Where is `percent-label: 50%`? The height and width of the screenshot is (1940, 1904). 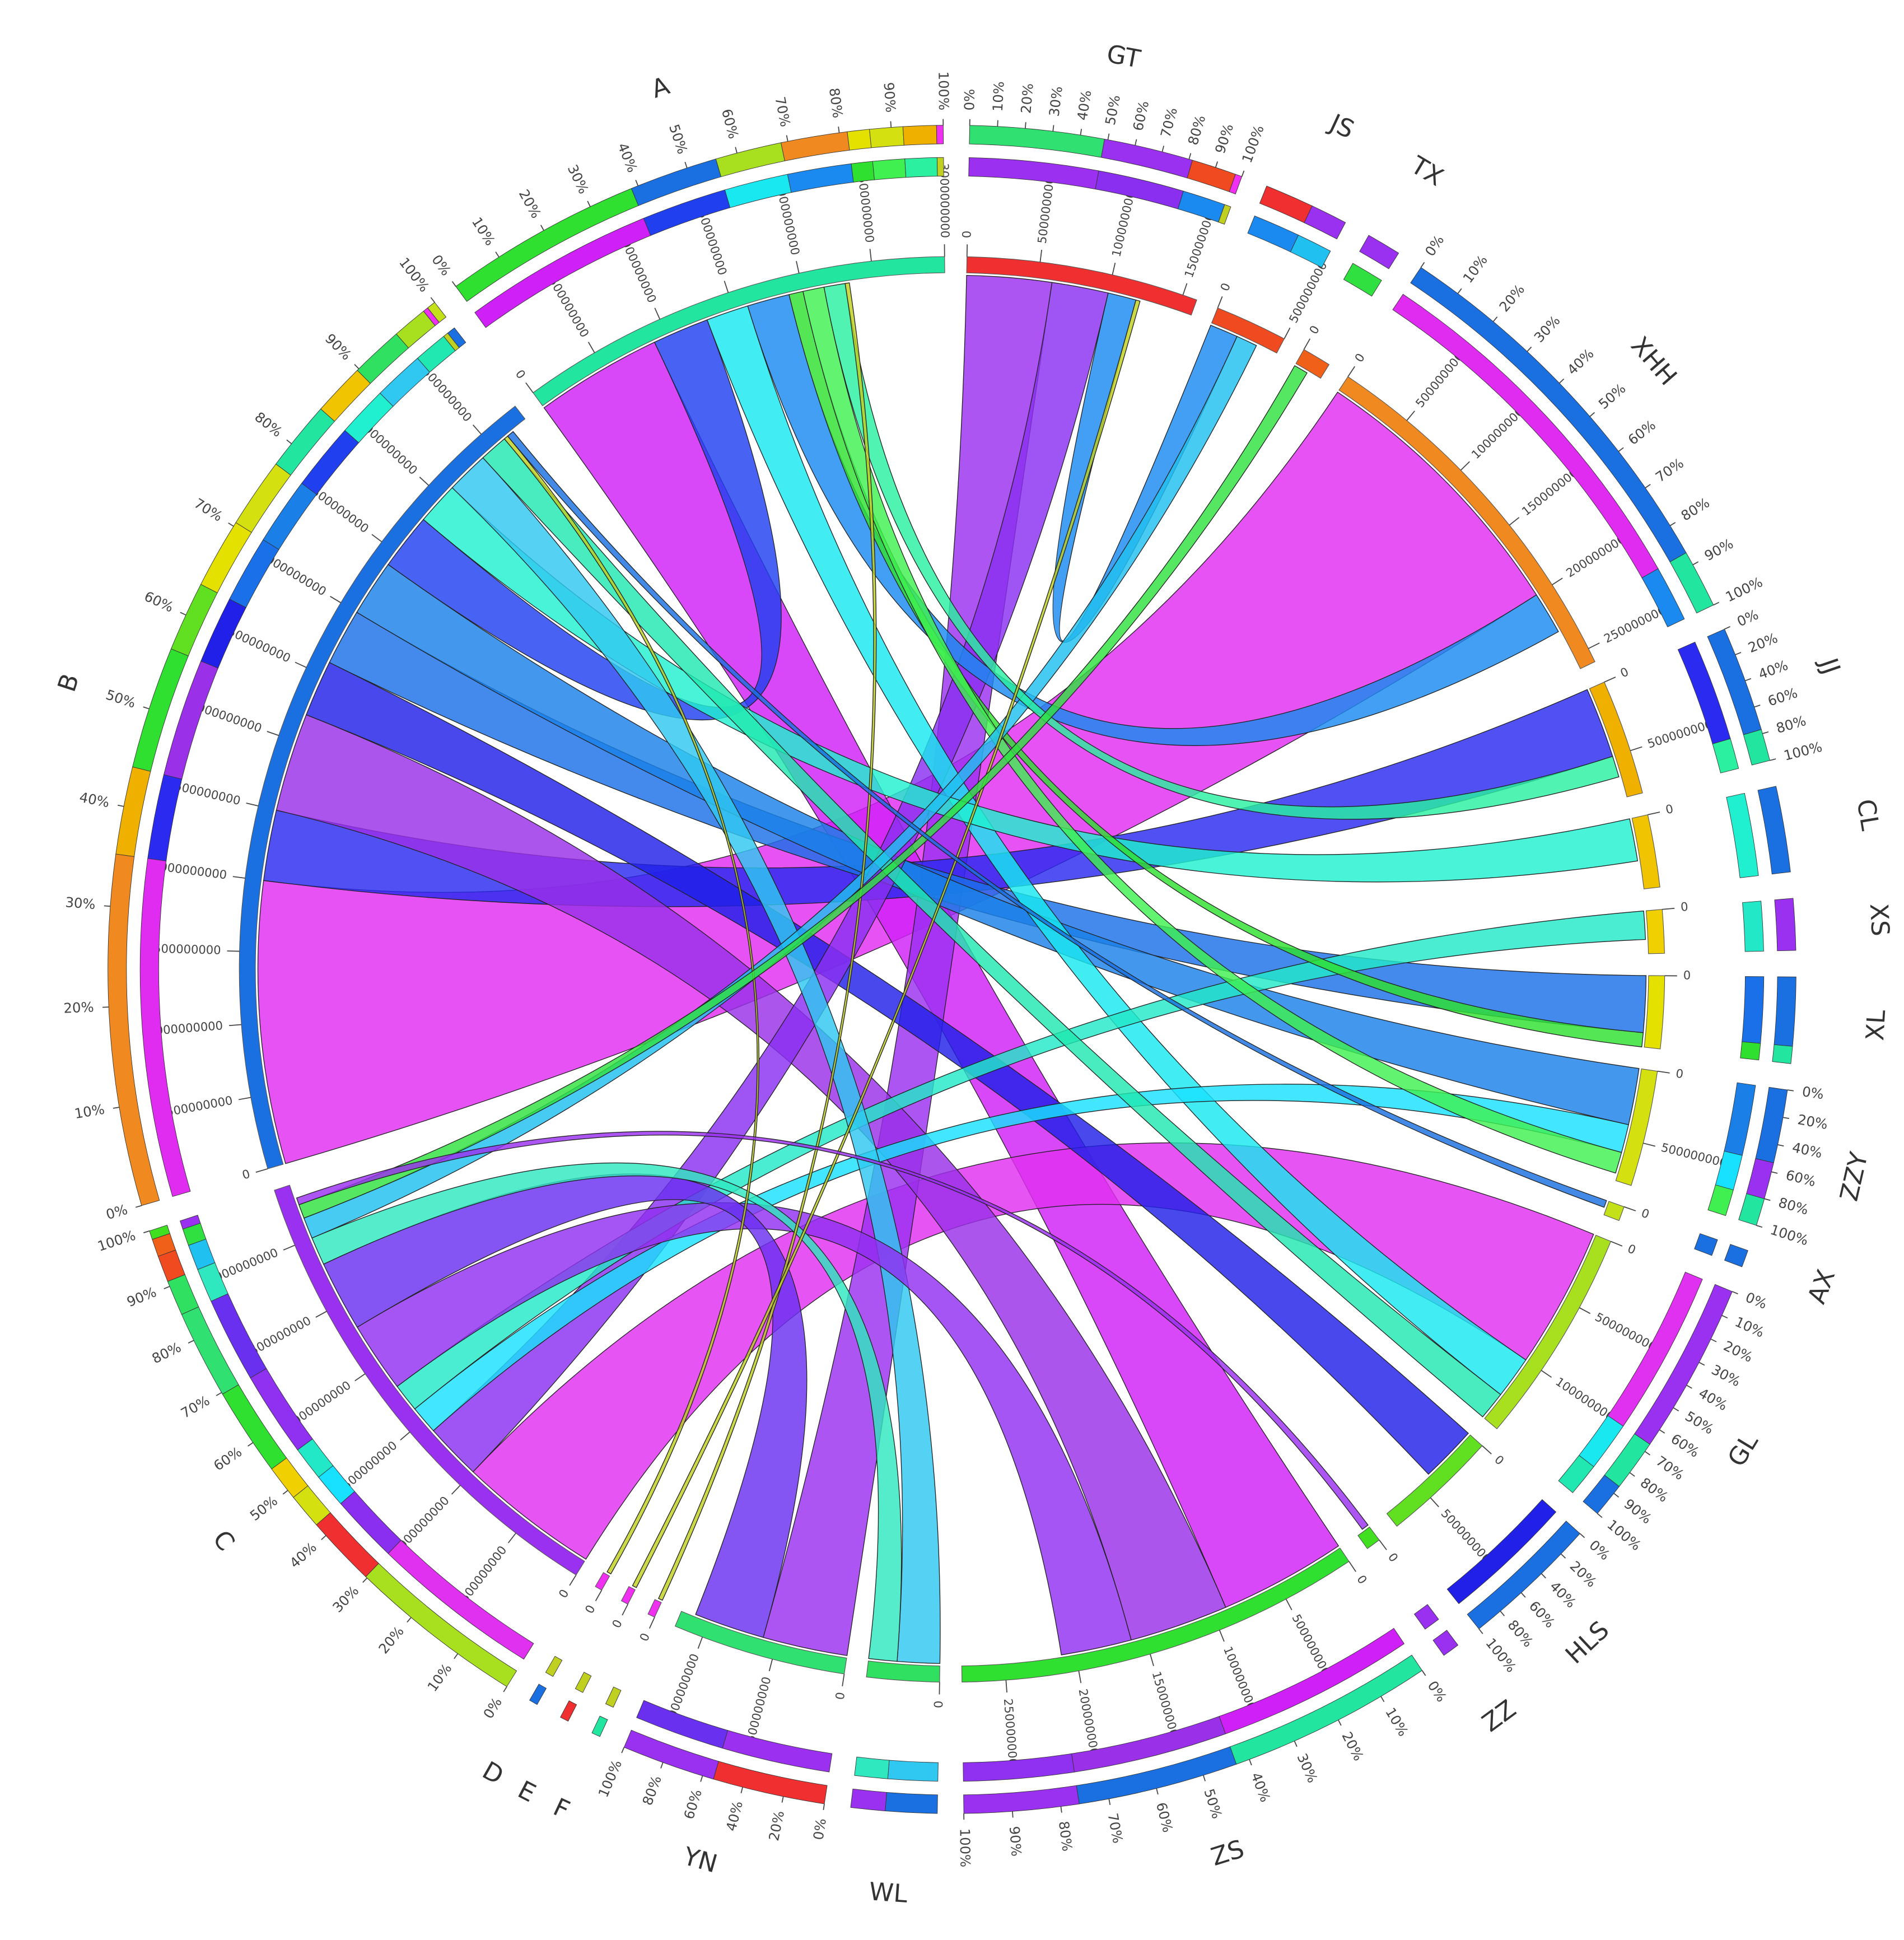 percent-label: 50% is located at coordinates (1113, 111).